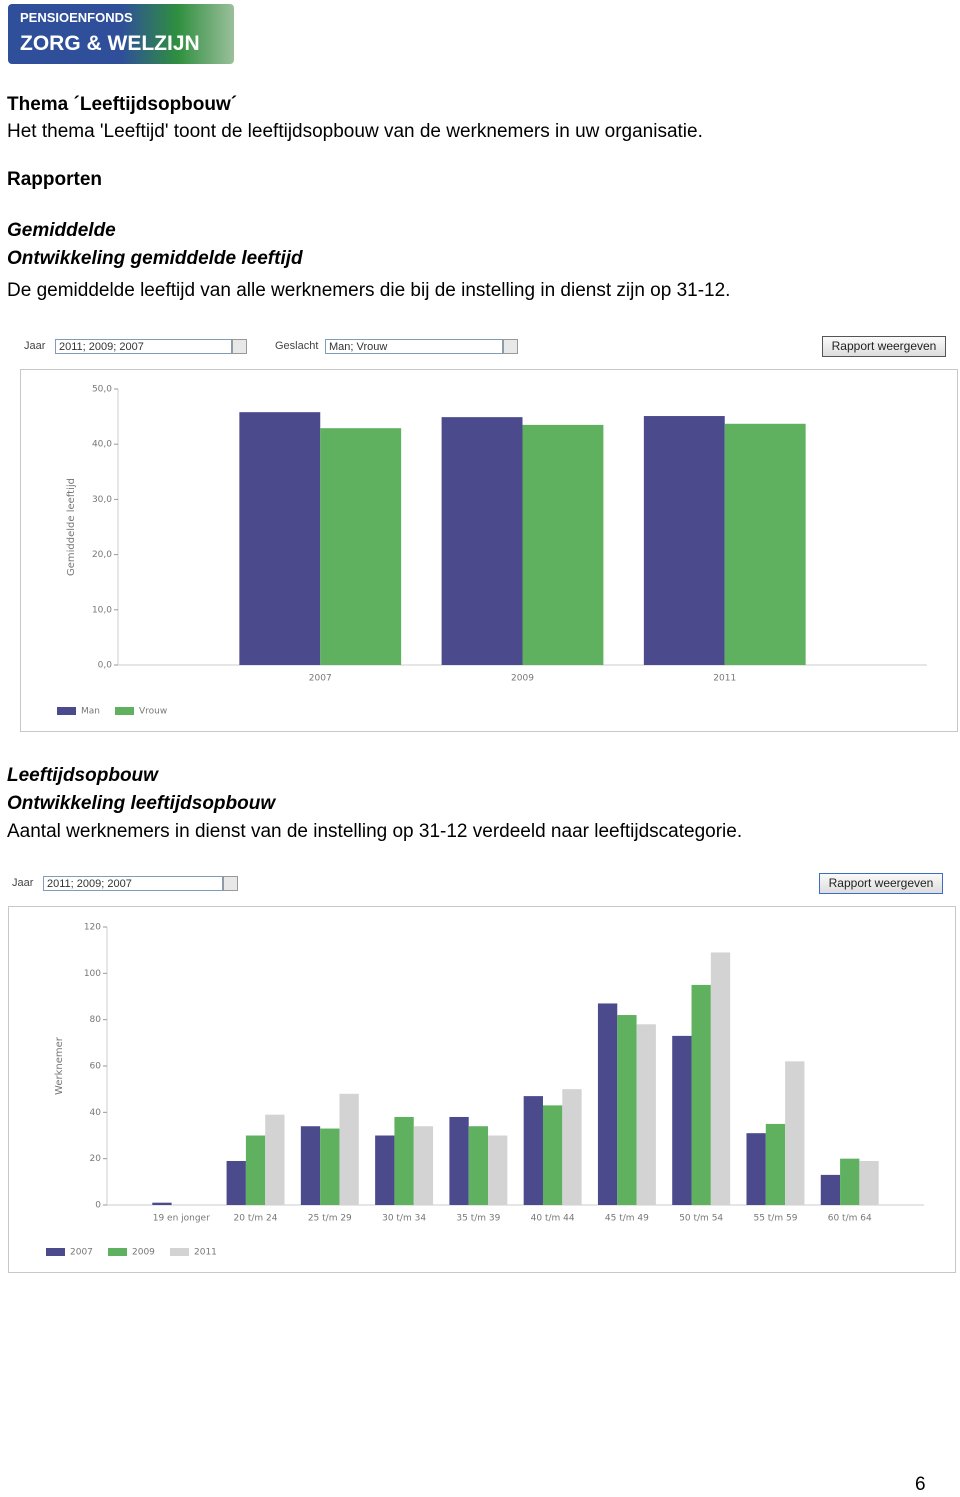  What do you see at coordinates (102, 610) in the screenshot?
I see `y-tick-label: 10,0` at bounding box center [102, 610].